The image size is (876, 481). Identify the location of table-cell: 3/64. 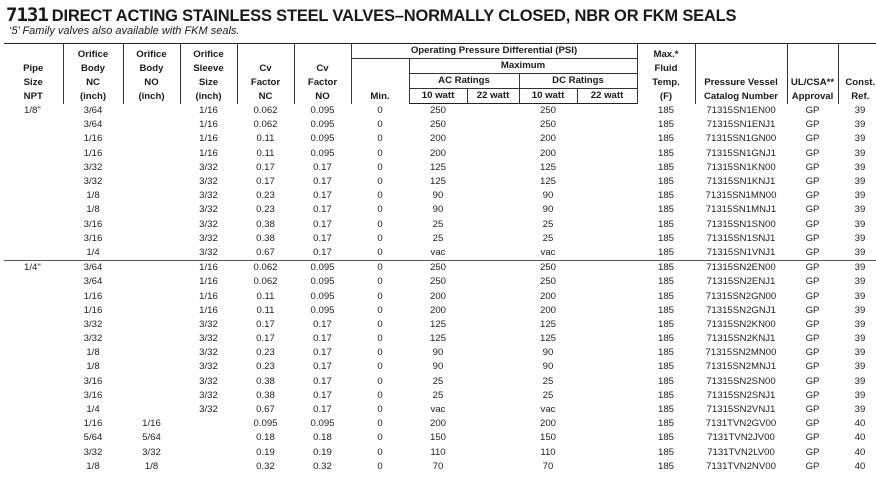
(93, 268).